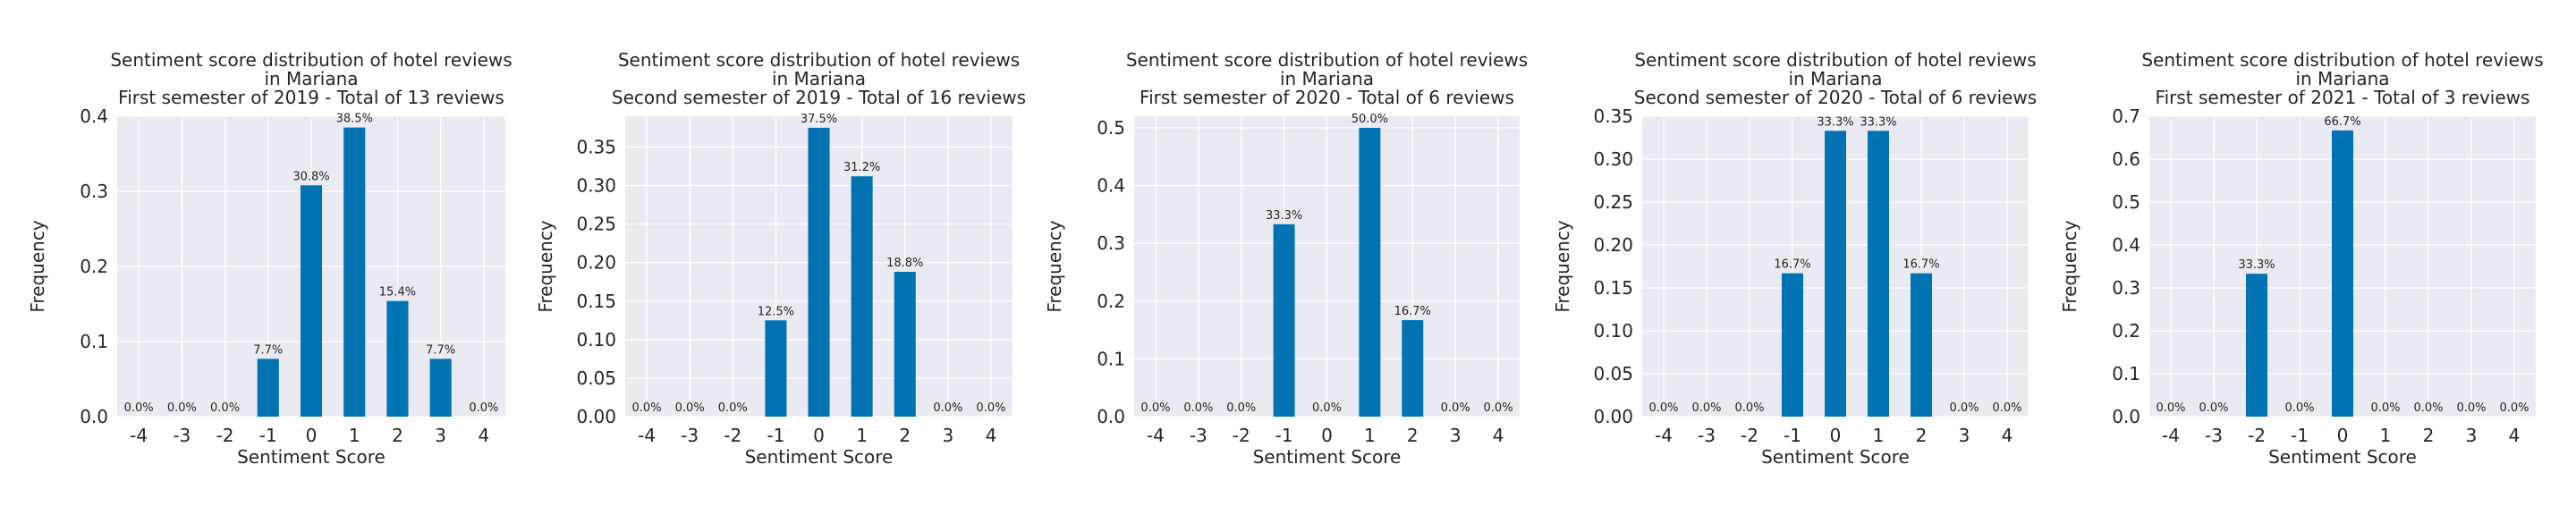  What do you see at coordinates (819, 119) in the screenshot?
I see `bar-label: 37.5%` at bounding box center [819, 119].